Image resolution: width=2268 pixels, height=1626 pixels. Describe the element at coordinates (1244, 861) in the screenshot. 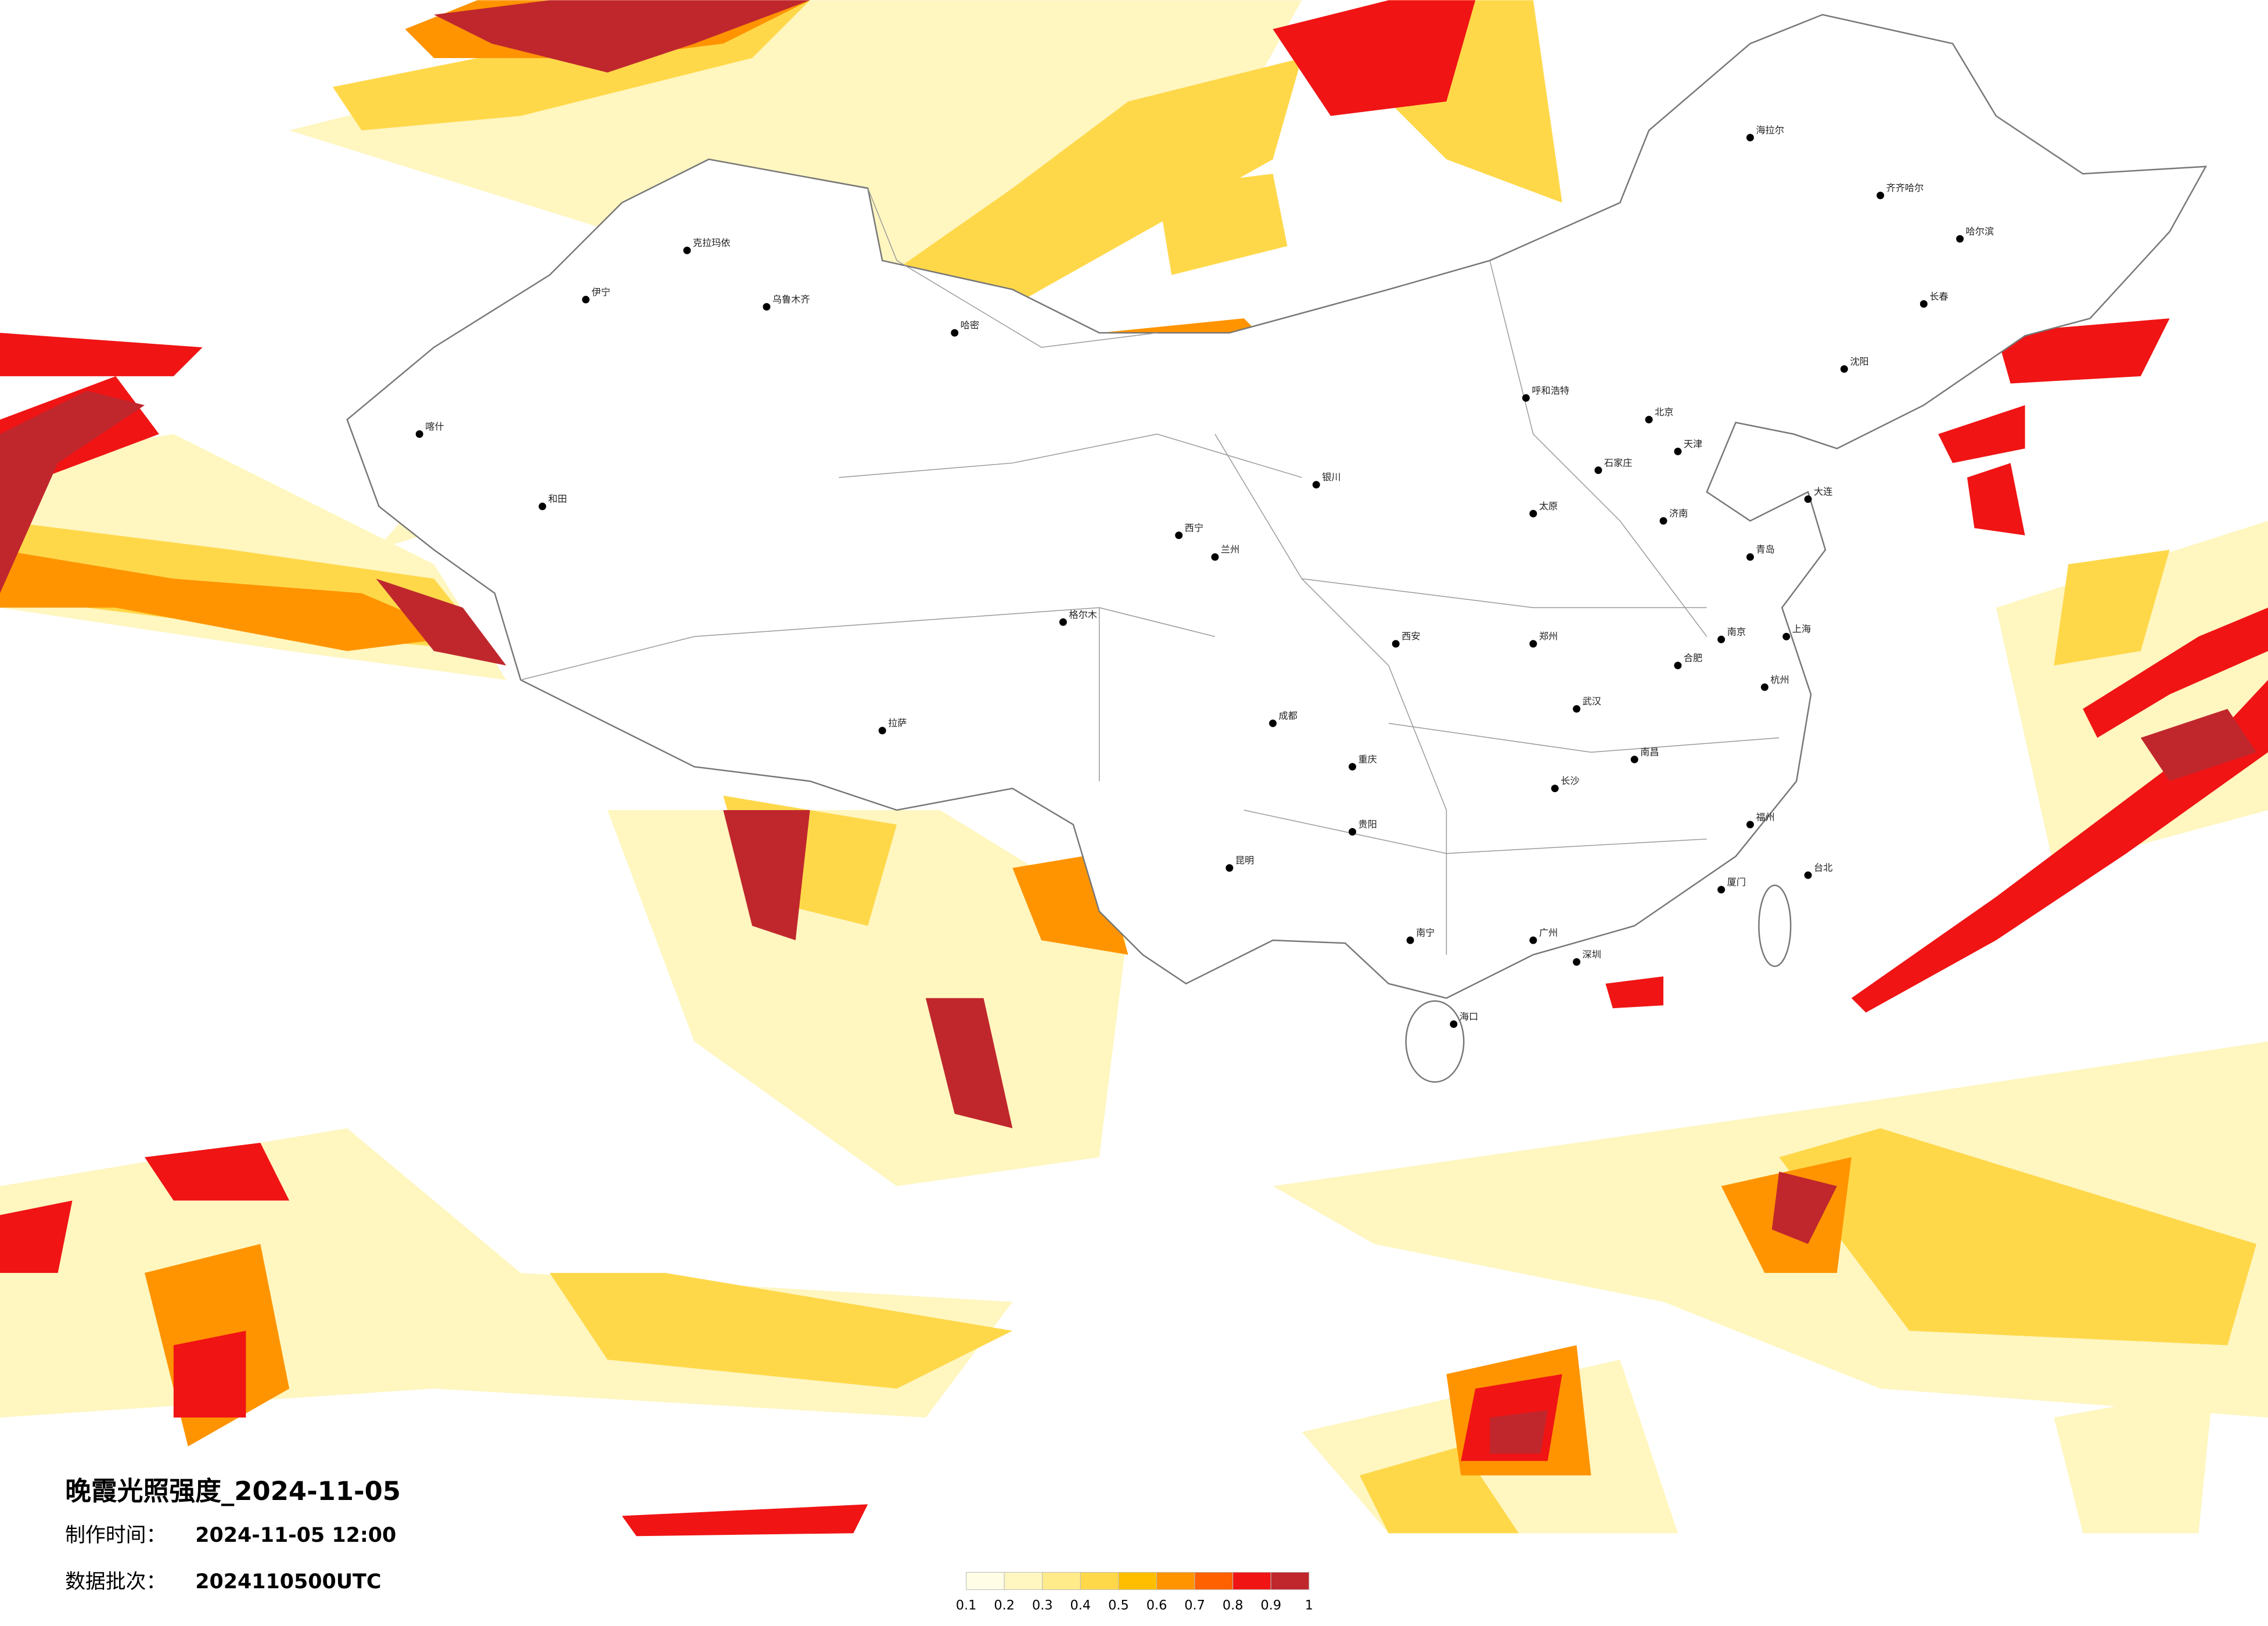

I see `city-label: 昆明` at that location.